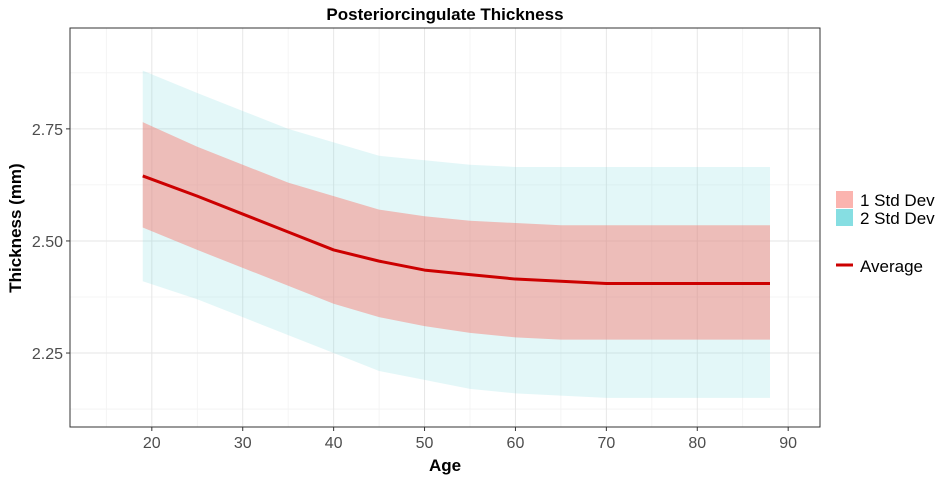  Describe the element at coordinates (47, 242) in the screenshot. I see `y-tick-label: 2.50` at that location.